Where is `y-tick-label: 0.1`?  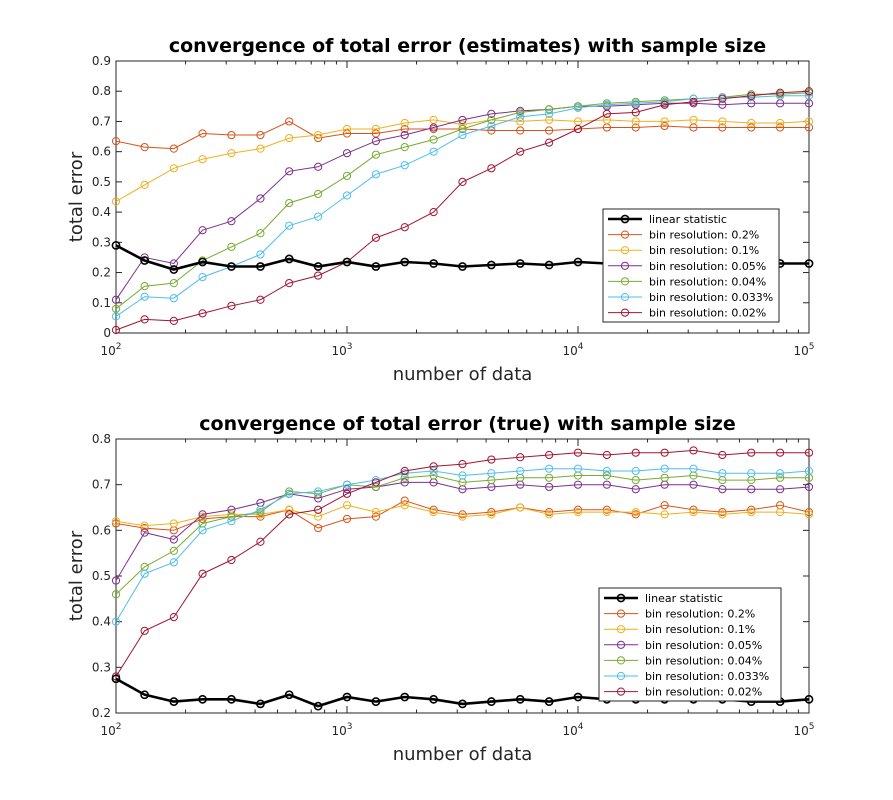 y-tick-label: 0.1 is located at coordinates (101, 303).